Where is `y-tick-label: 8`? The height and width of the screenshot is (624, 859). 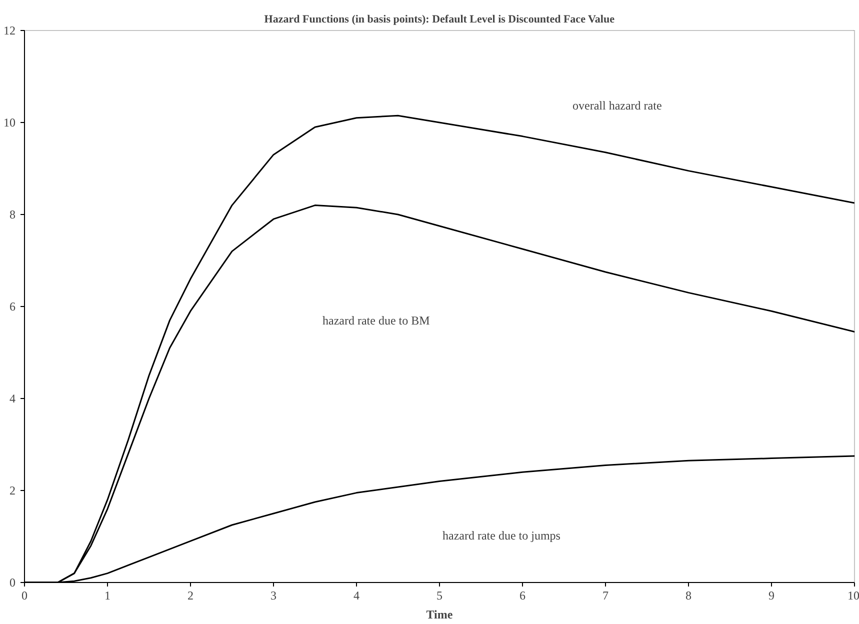
y-tick-label: 8 is located at coordinates (13, 215).